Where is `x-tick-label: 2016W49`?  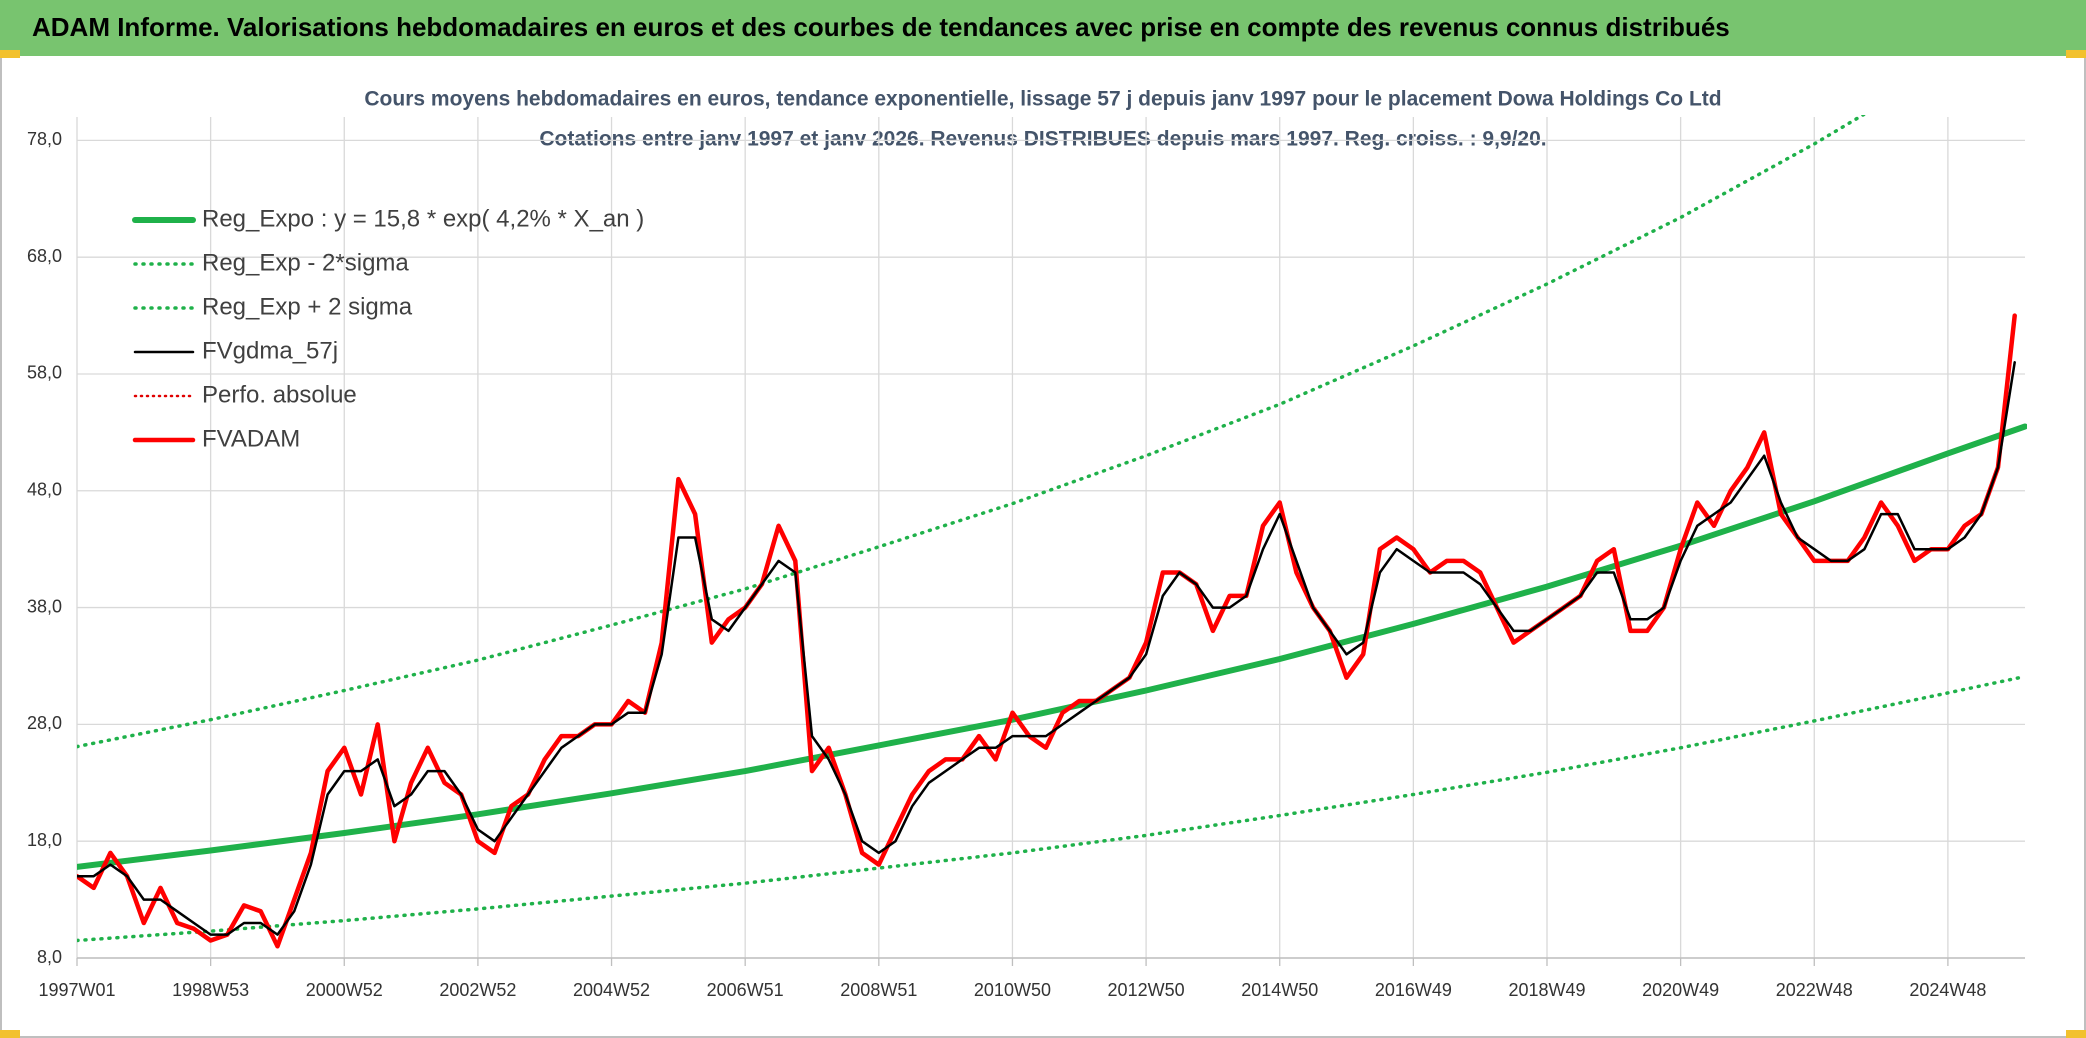
x-tick-label: 2016W49 is located at coordinates (1413, 990).